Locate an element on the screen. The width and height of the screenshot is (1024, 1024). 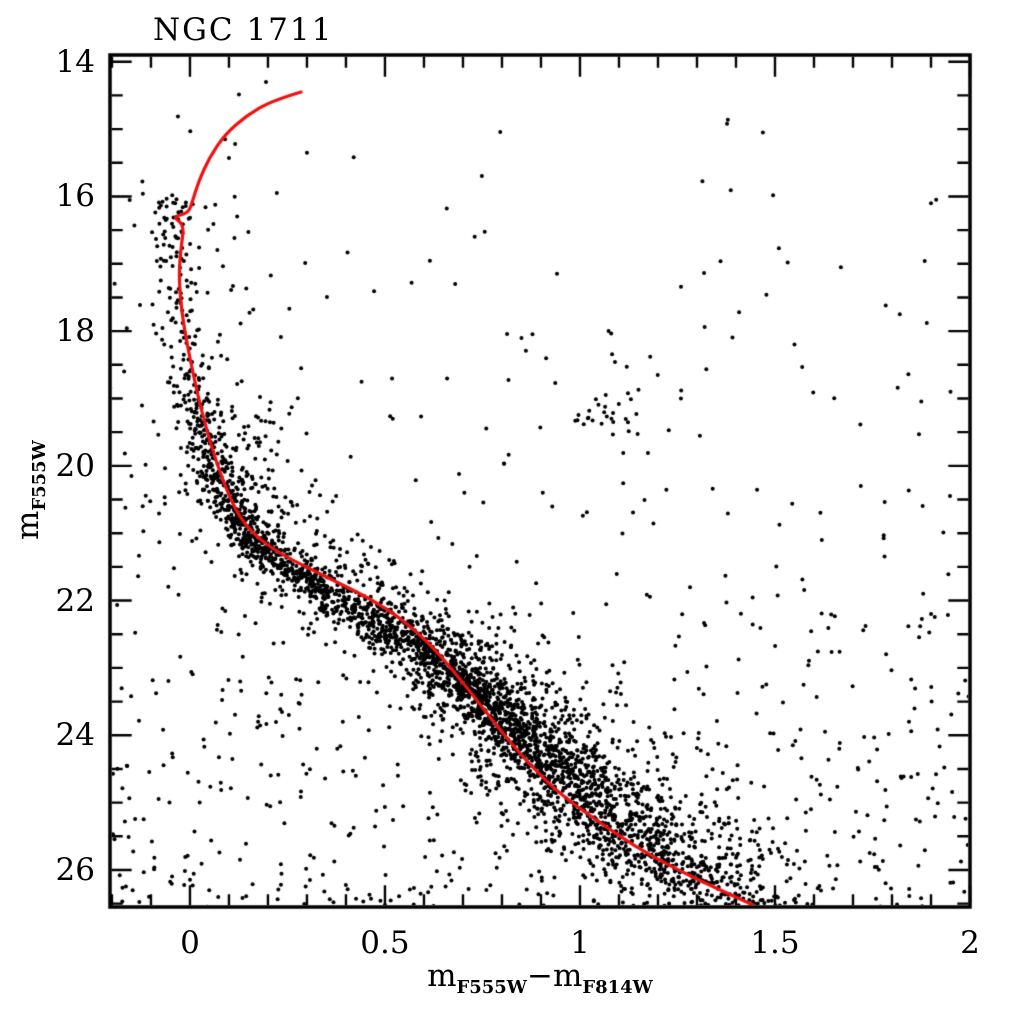
x-axis-label-m2: m is located at coordinates (567, 976).